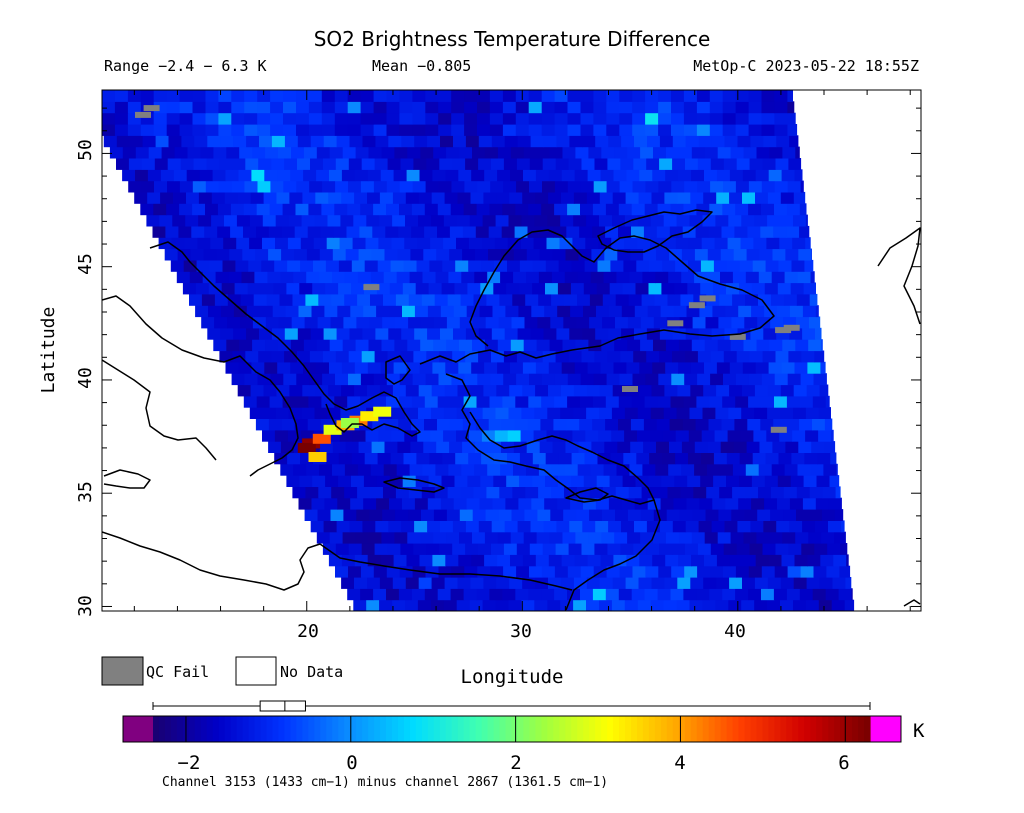 Image resolution: width=1024 pixels, height=813 pixels. What do you see at coordinates (778, 429) in the screenshot?
I see `qc-fail-pixel` at bounding box center [778, 429].